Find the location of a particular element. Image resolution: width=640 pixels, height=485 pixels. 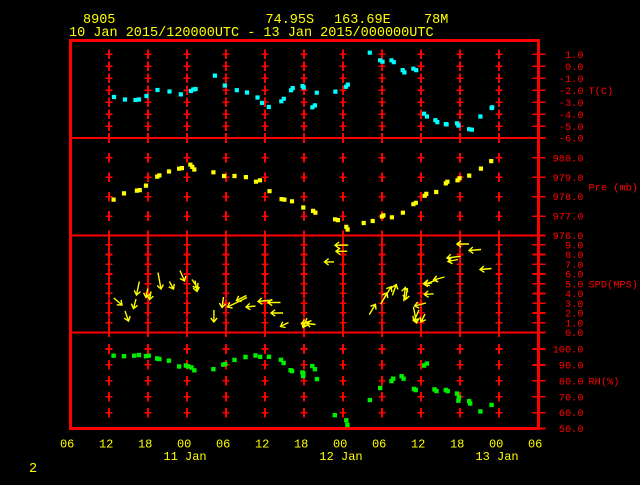

svg-text: -2.0 is located at coordinates (571, 92).